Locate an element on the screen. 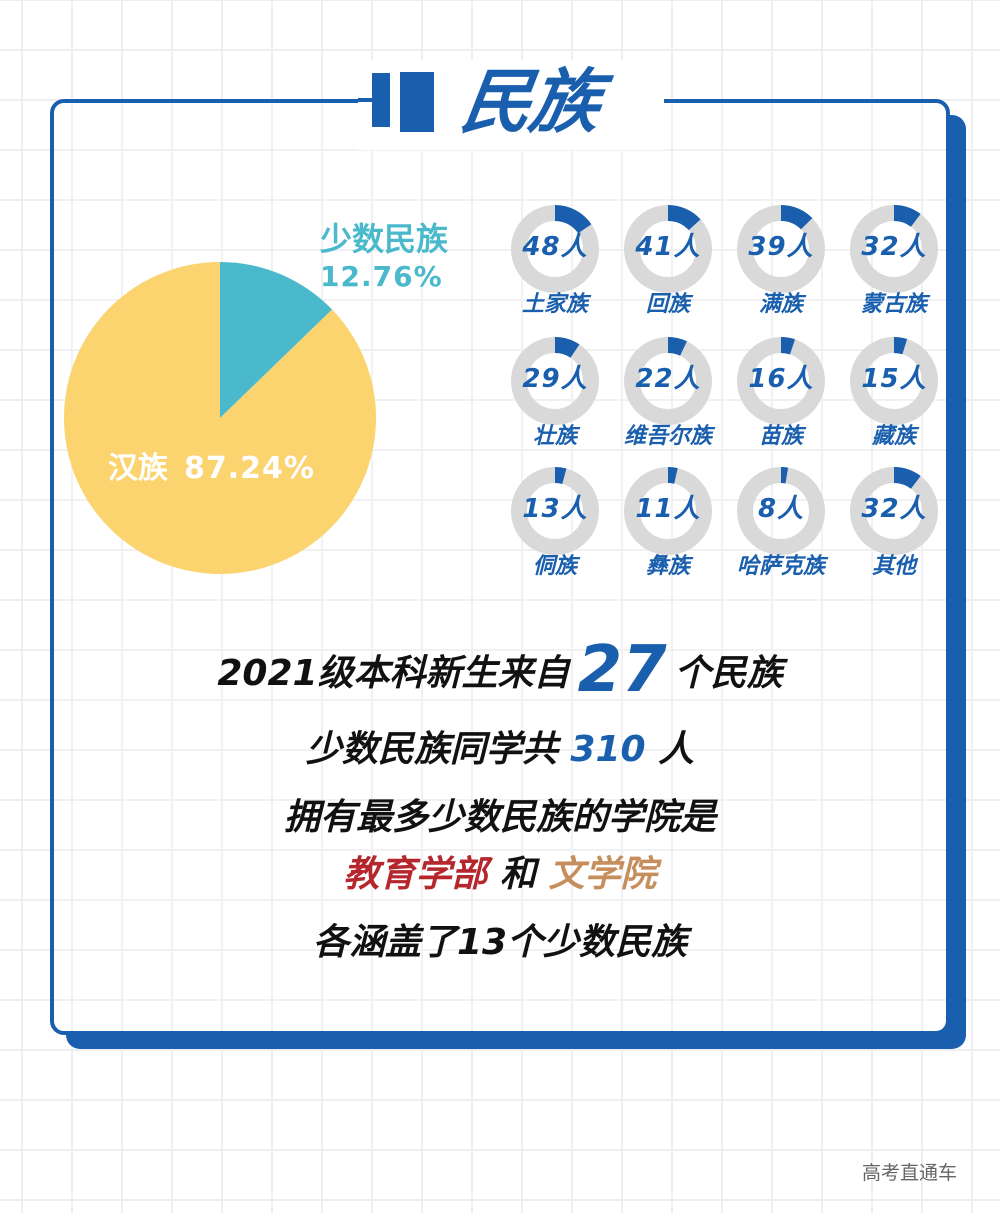 This screenshot has width=1000, height=1213. donut-ethnicity-name: 苗族 is located at coordinates (780, 436).